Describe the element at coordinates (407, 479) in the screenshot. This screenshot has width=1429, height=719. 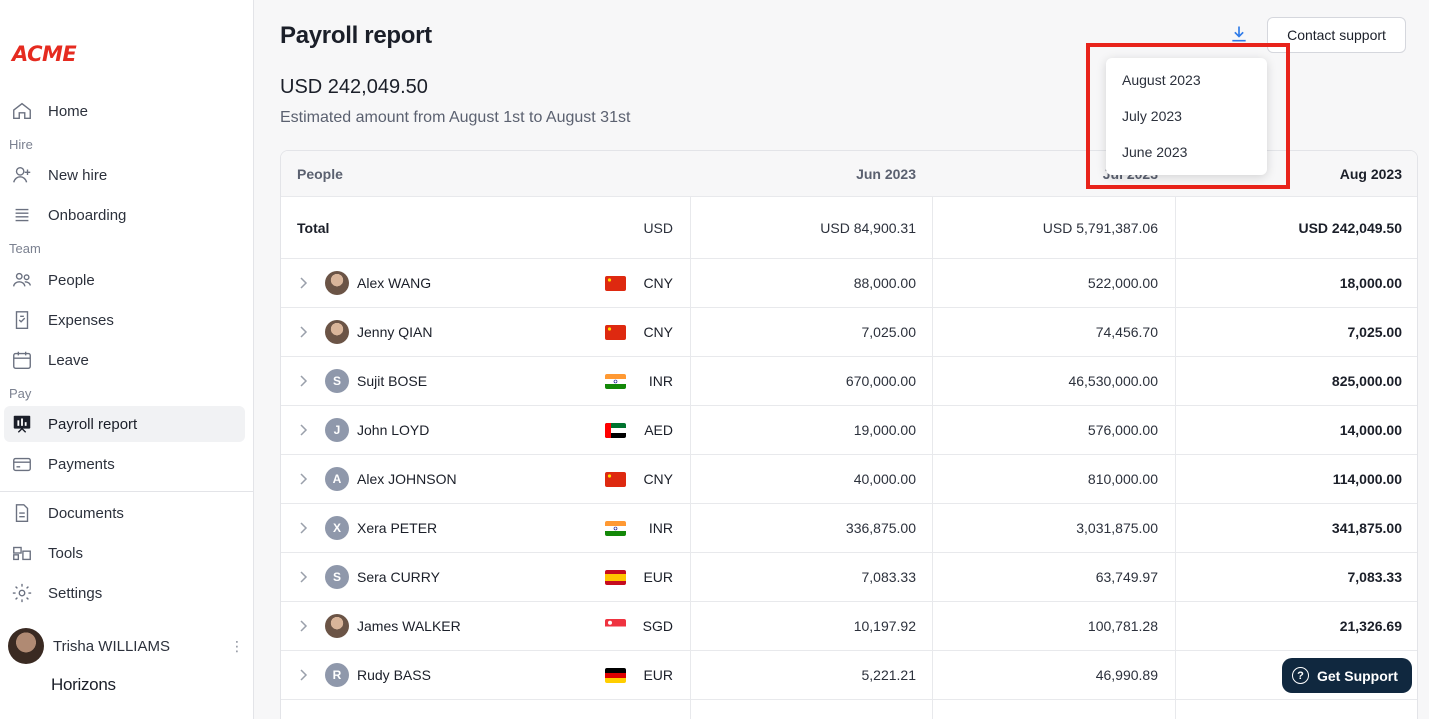
I see `person-name: Alex JOHNSON` at that location.